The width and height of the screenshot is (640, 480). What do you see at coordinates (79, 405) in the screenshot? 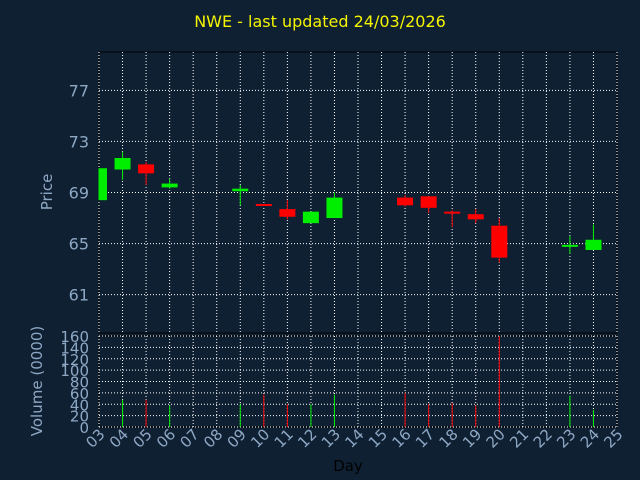
I see `volume-tick-label: 40` at bounding box center [79, 405].